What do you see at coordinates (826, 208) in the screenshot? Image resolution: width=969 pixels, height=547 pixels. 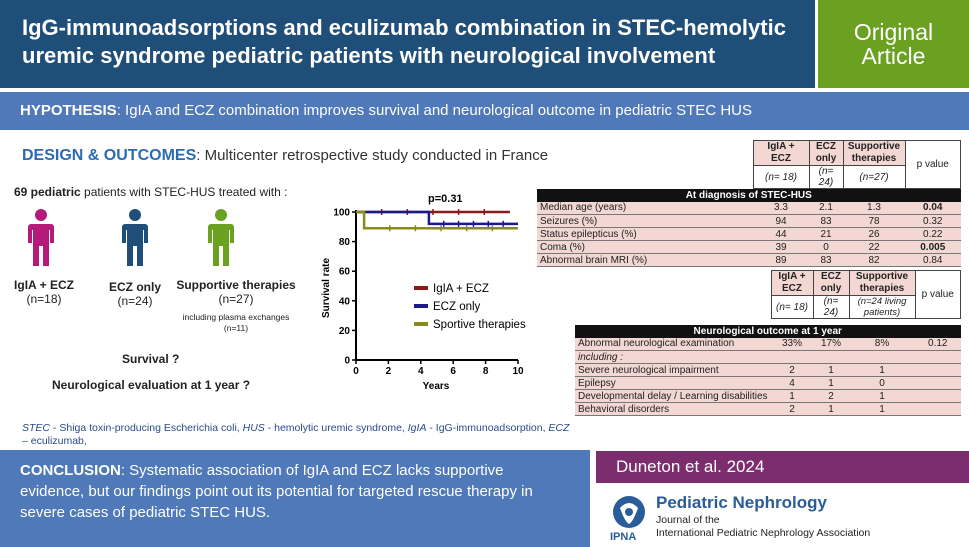 I see `row-value: 2.1` at bounding box center [826, 208].